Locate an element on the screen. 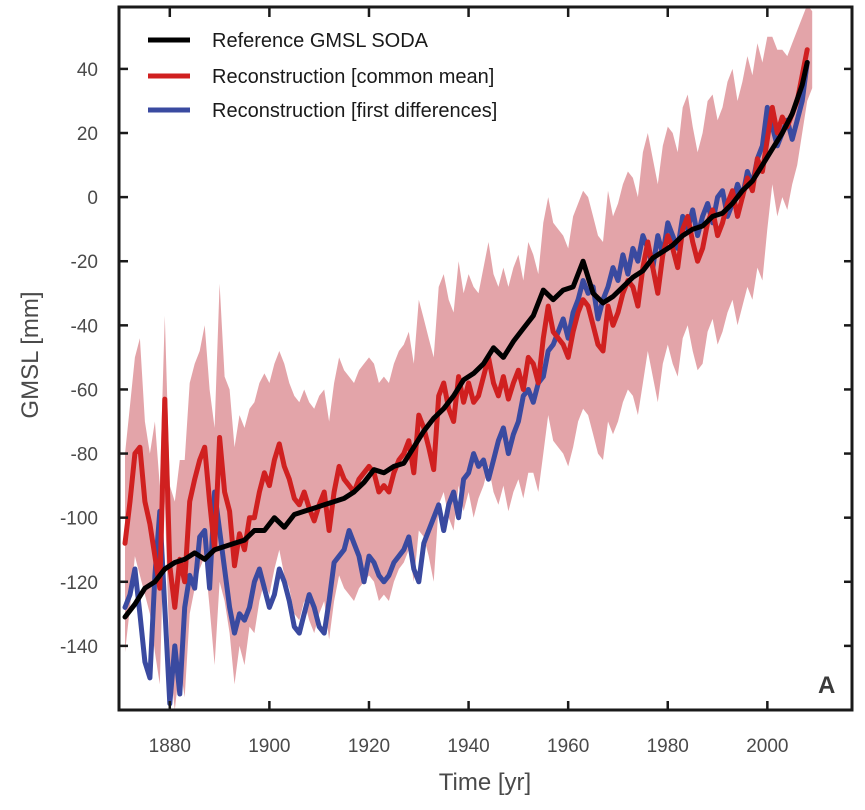  x-tick-label-1920: 1920 is located at coordinates (369, 746).